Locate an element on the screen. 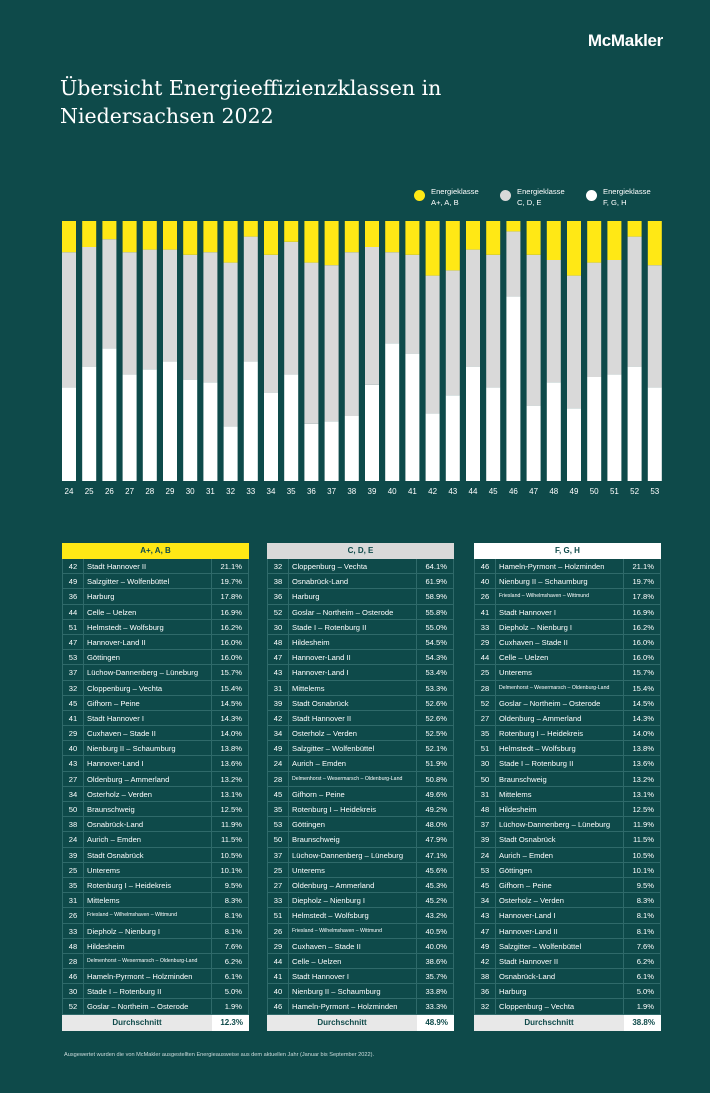  table-row: 25 Unterems 45.6% is located at coordinates (360, 870).